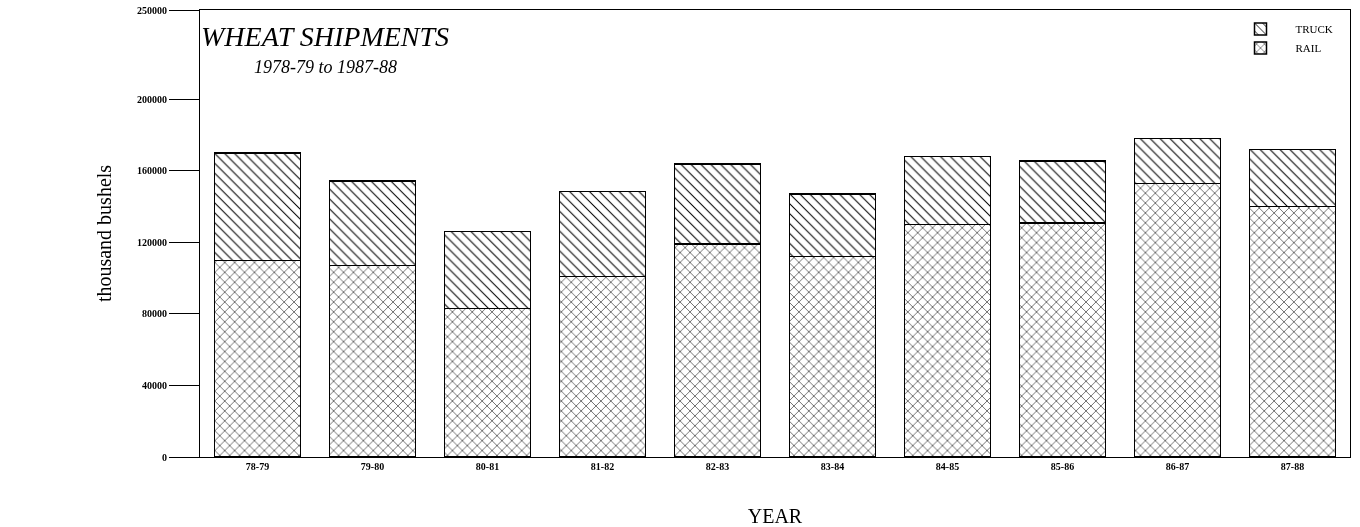  I want to click on chart-title: WHEAT SHIPMENTS, so click(325, 36).